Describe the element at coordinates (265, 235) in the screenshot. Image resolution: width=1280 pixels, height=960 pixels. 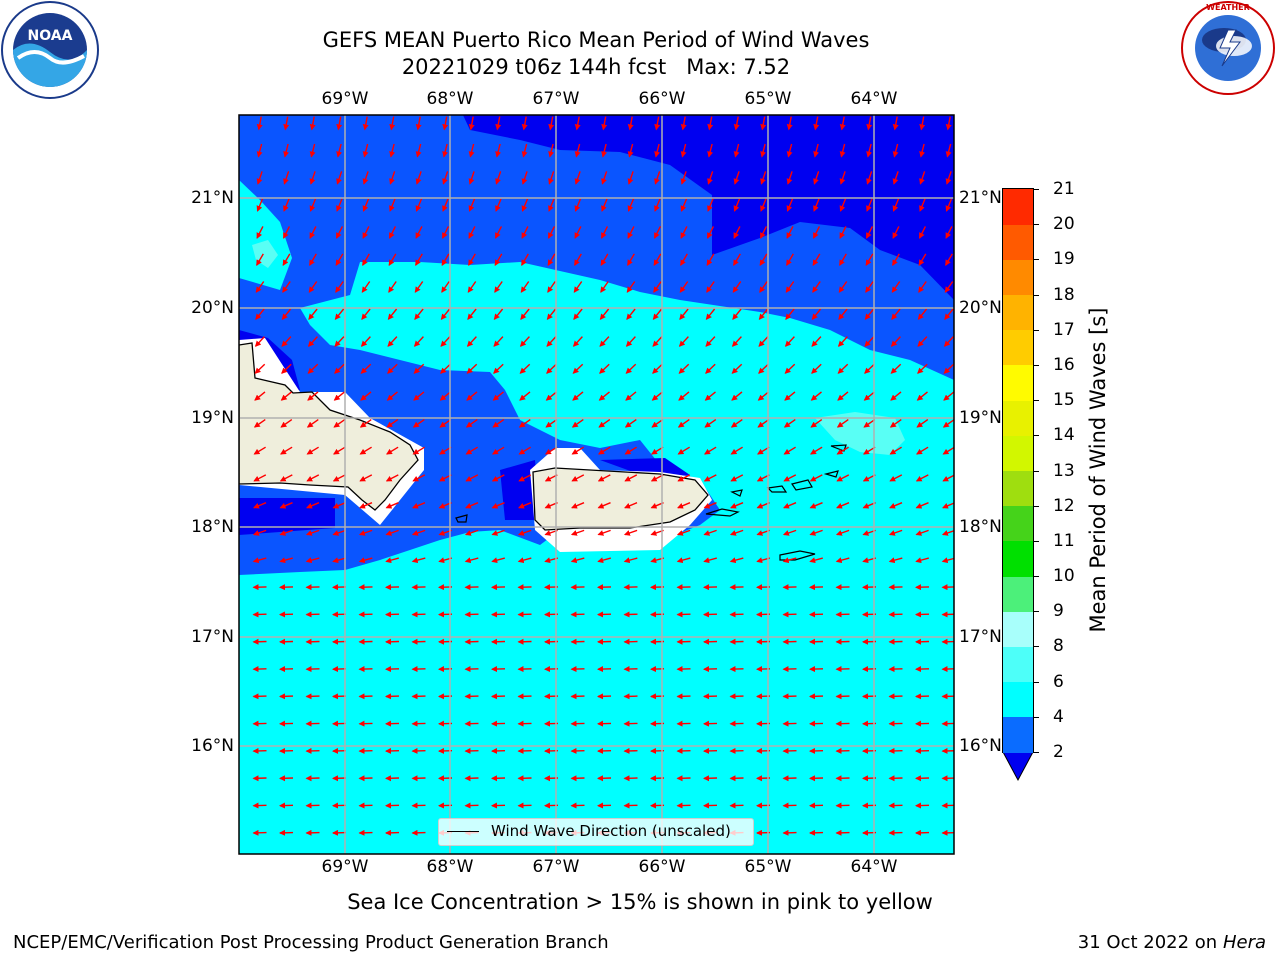
I see `band-4-6-nw` at that location.